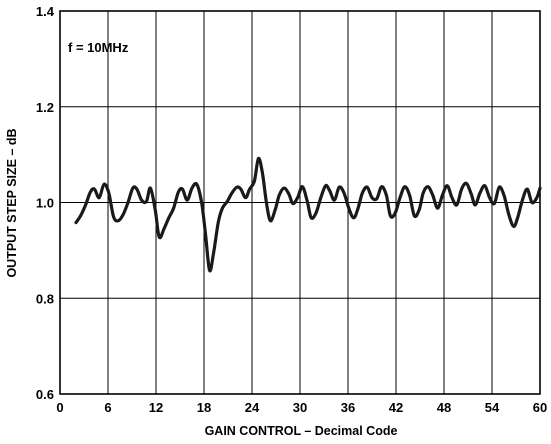 This screenshot has height=444, width=551. I want to click on y-tick-label: 1.2, so click(45, 107).